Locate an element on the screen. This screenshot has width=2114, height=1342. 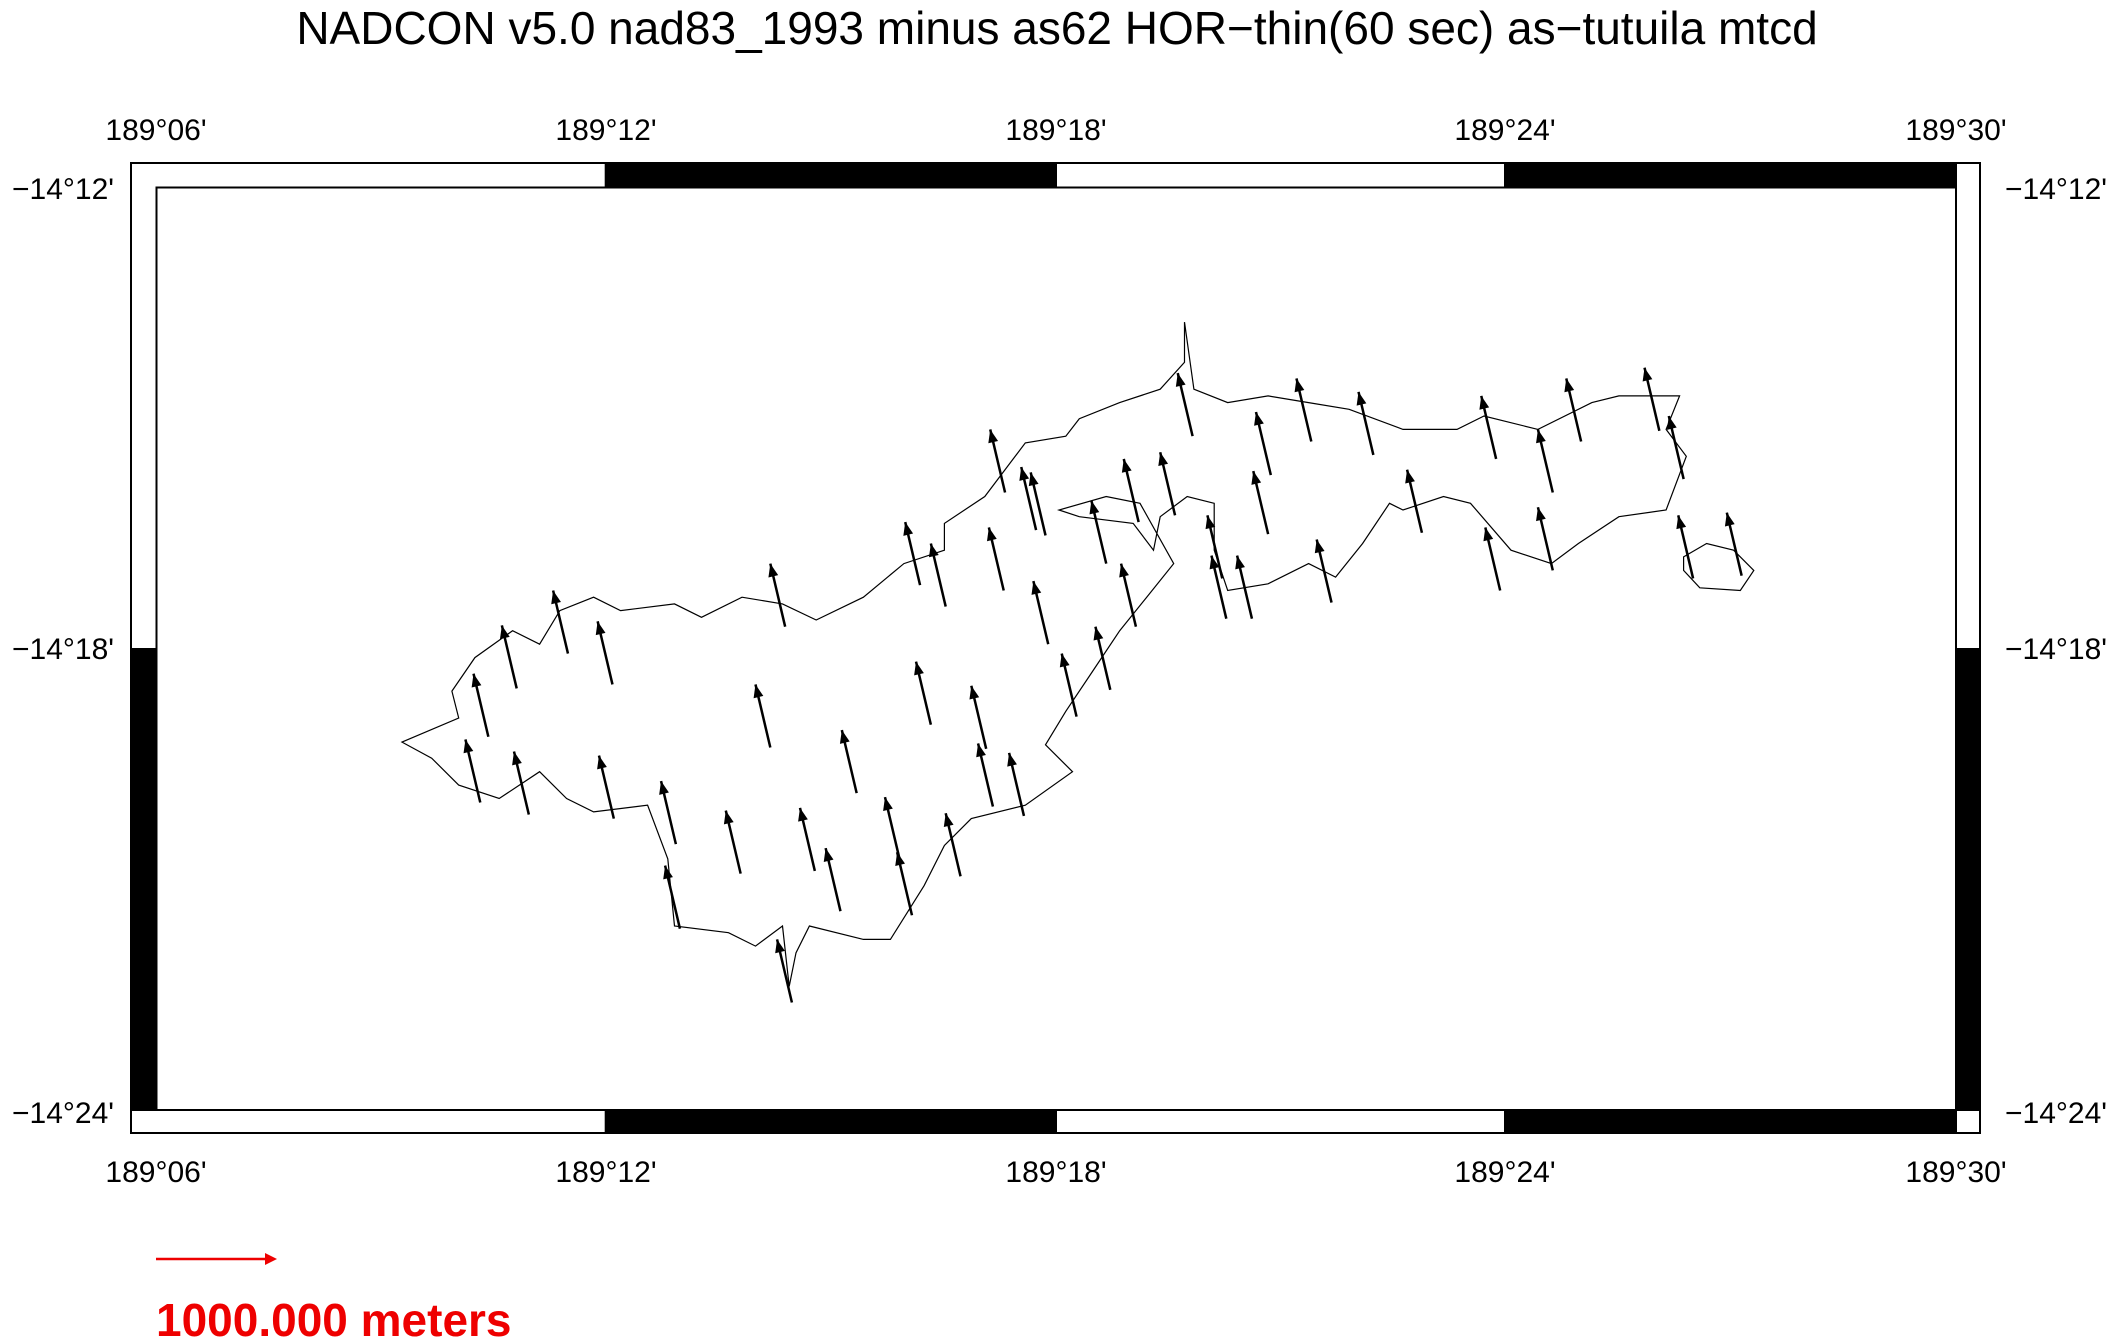
y-tick-label: −14°24' is located at coordinates (63, 1113).